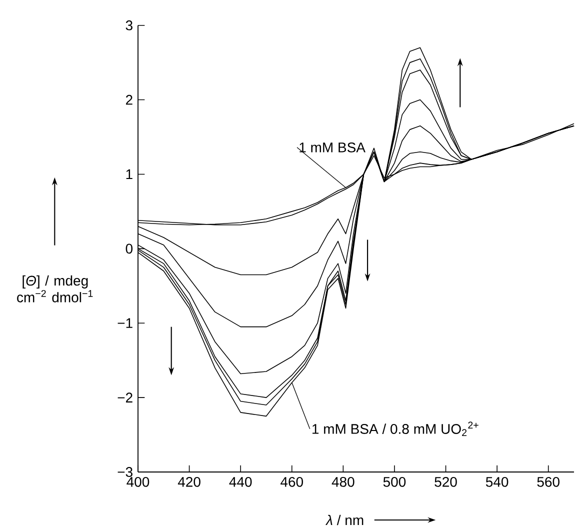 This screenshot has width=578, height=532. What do you see at coordinates (292, 481) in the screenshot?
I see `x-tick-label: 460` at bounding box center [292, 481].